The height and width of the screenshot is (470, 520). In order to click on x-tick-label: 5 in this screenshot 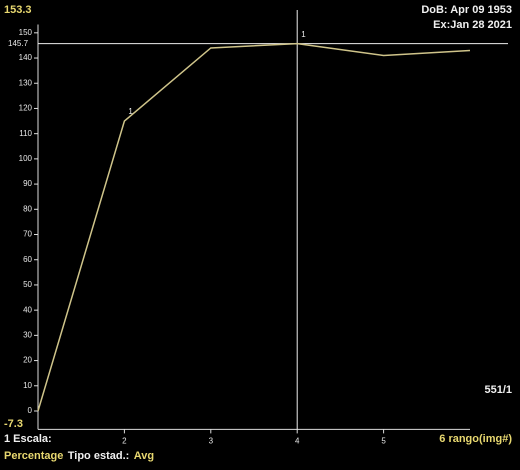, I will do `click(383, 441)`.